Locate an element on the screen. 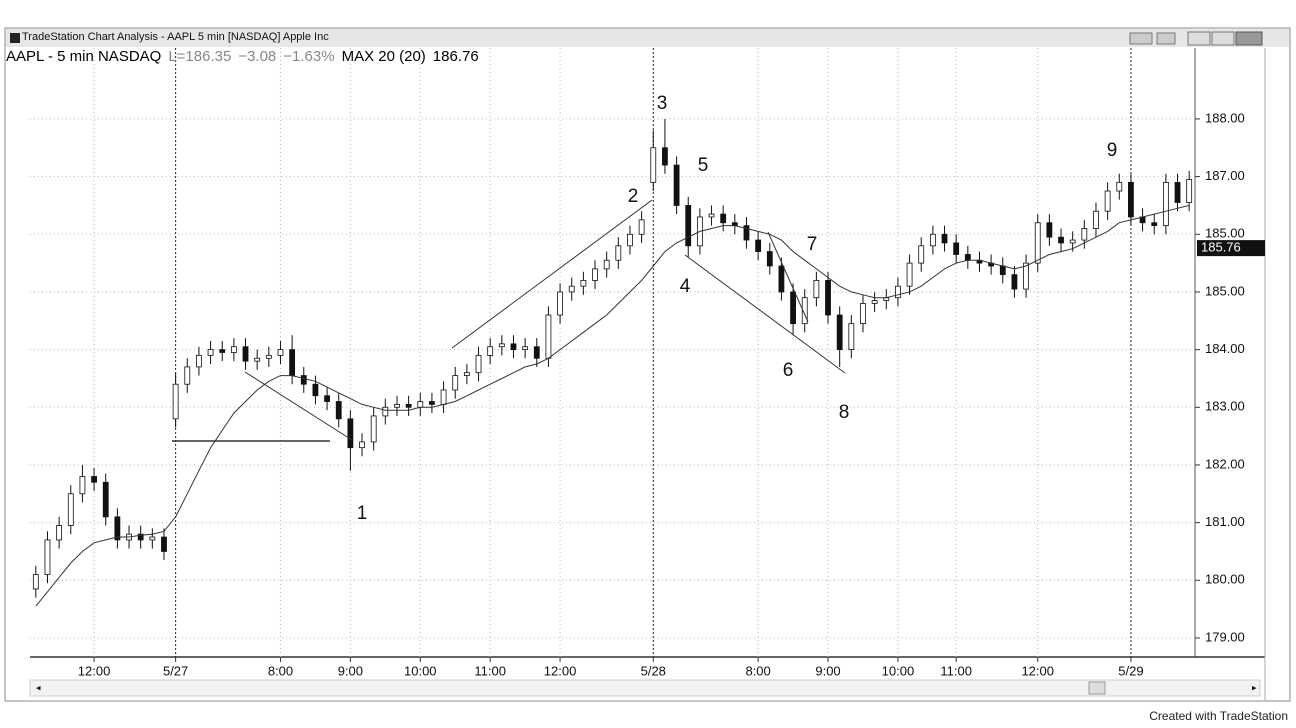 The image size is (1296, 728). symbol: AAPL - 5 min NASDAQ is located at coordinates (84, 56).